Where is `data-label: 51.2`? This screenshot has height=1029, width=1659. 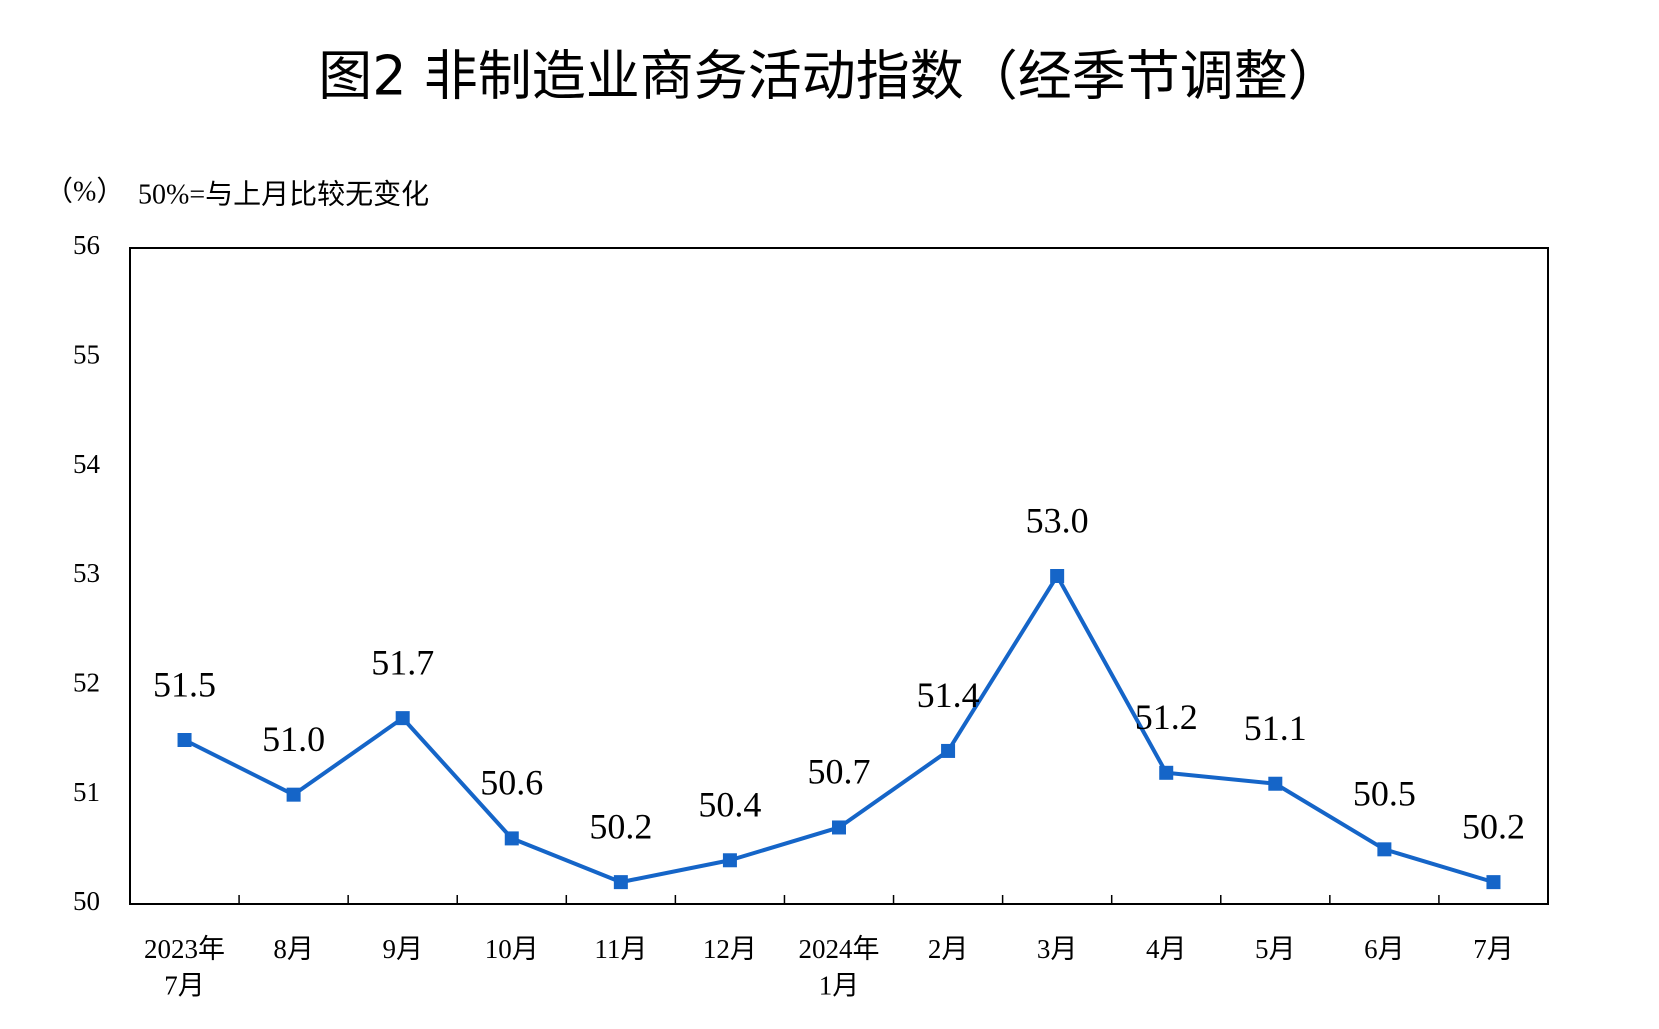
data-label: 51.2 is located at coordinates (1166, 717).